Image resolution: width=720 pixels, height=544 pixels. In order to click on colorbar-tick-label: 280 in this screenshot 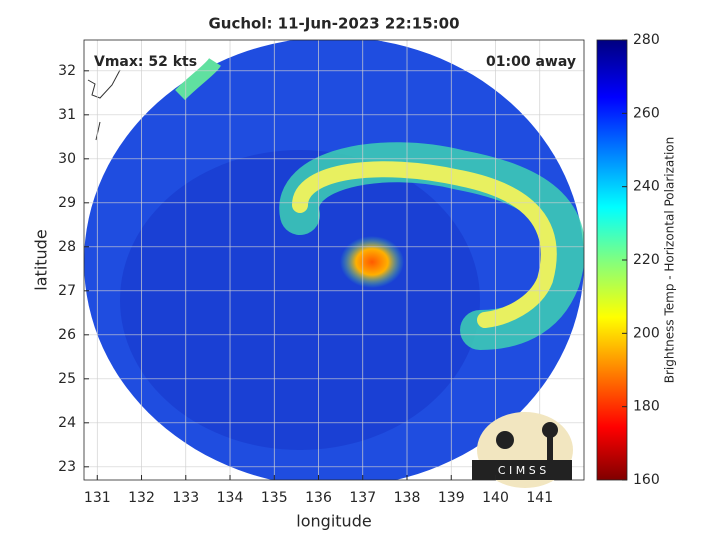, I will do `click(646, 40)`.